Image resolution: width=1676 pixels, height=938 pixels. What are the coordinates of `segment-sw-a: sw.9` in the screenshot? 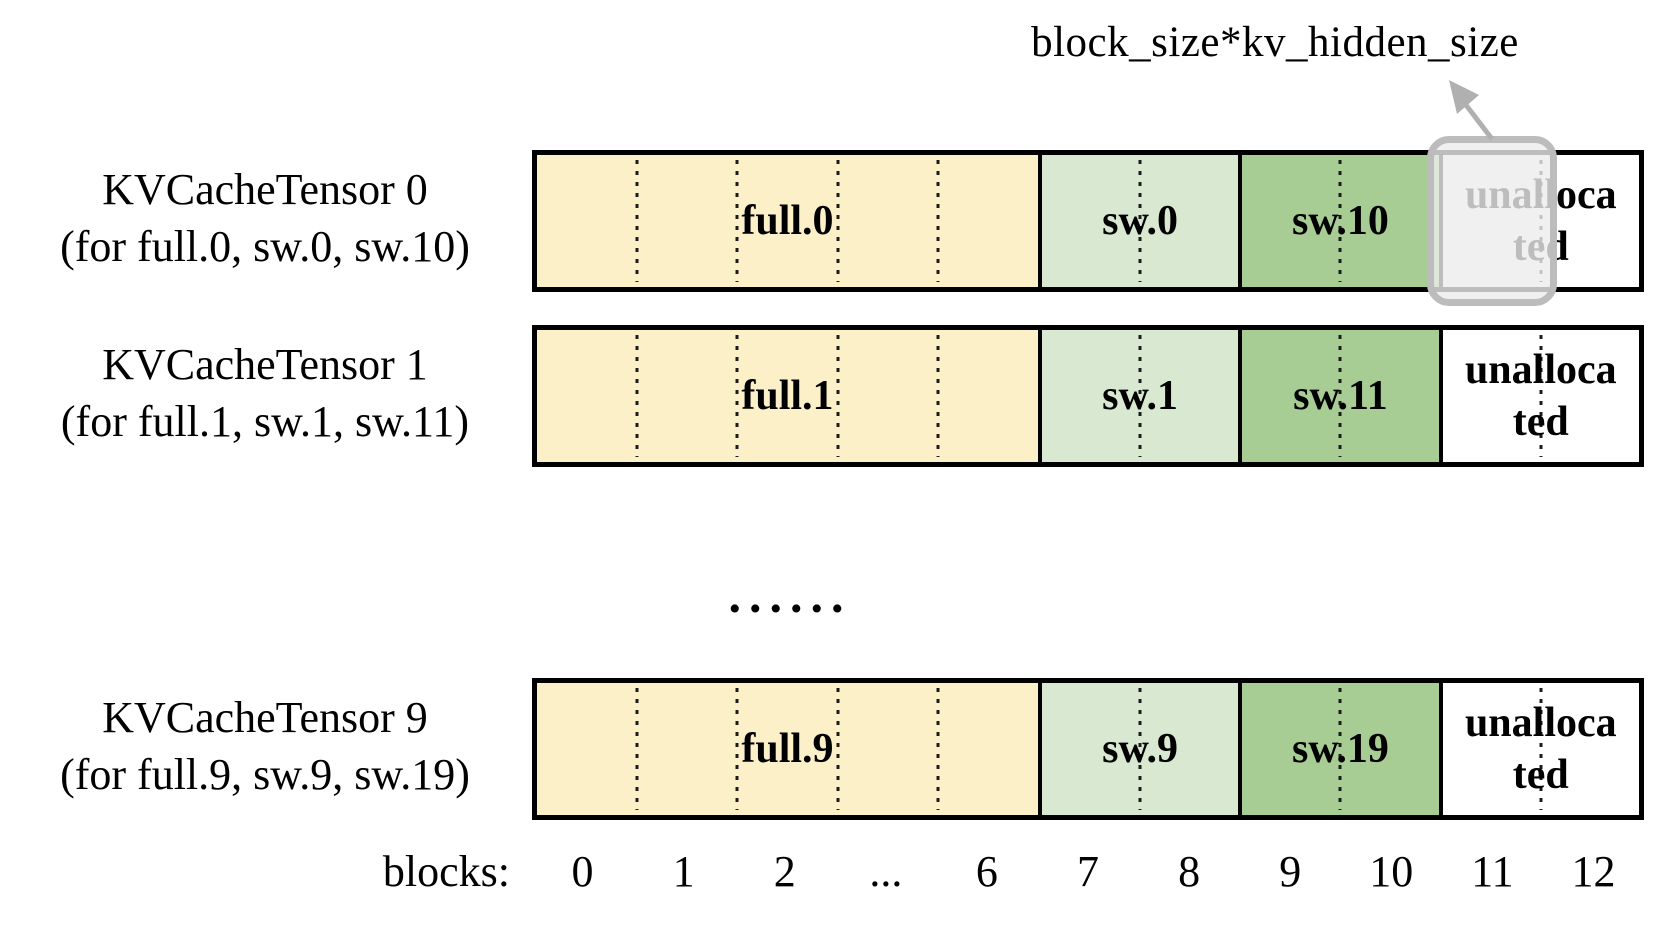 It's located at (1138, 749).